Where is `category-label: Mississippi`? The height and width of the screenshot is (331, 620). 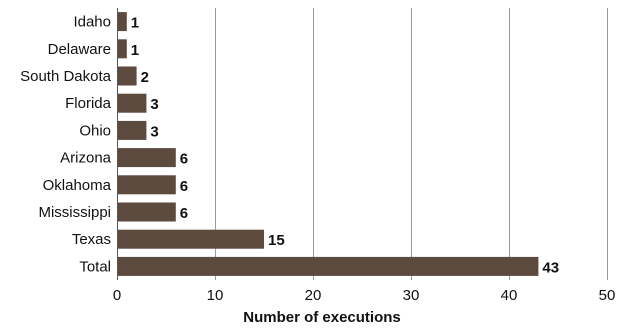 category-label: Mississippi is located at coordinates (74, 212).